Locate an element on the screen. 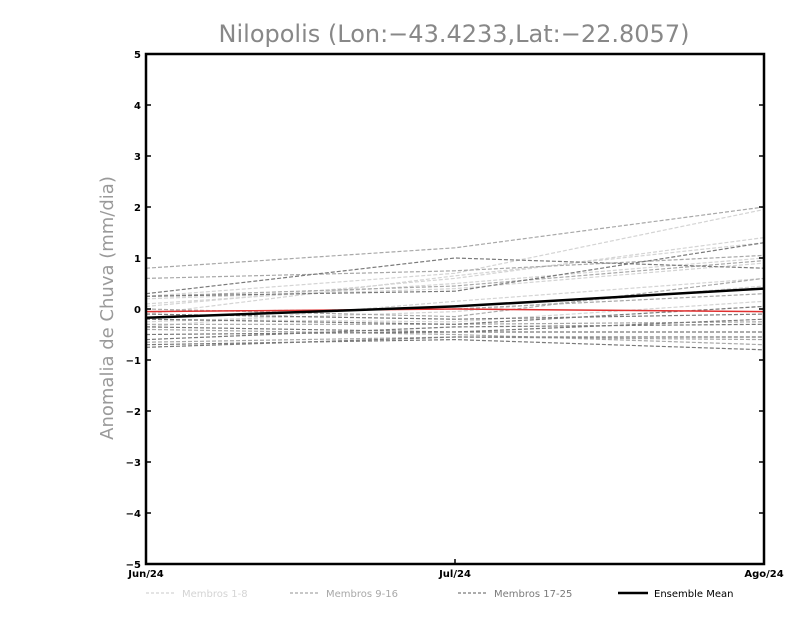 The height and width of the screenshot is (618, 800). x-tick-label: Jul/24 is located at coordinates (454, 574).